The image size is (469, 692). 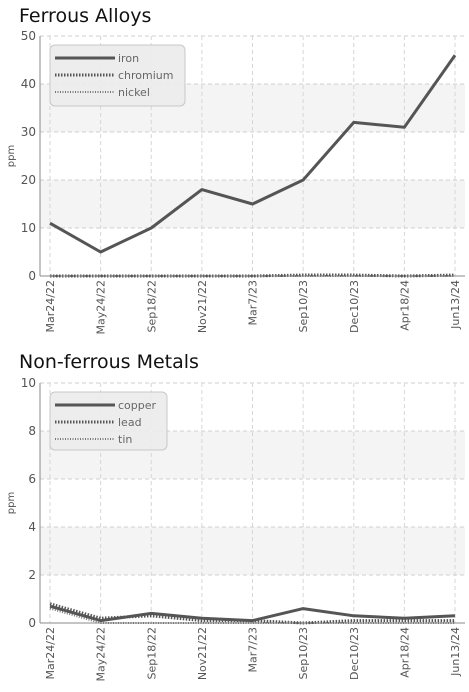 What do you see at coordinates (32, 431) in the screenshot?
I see `y-tick-label: 8` at bounding box center [32, 431].